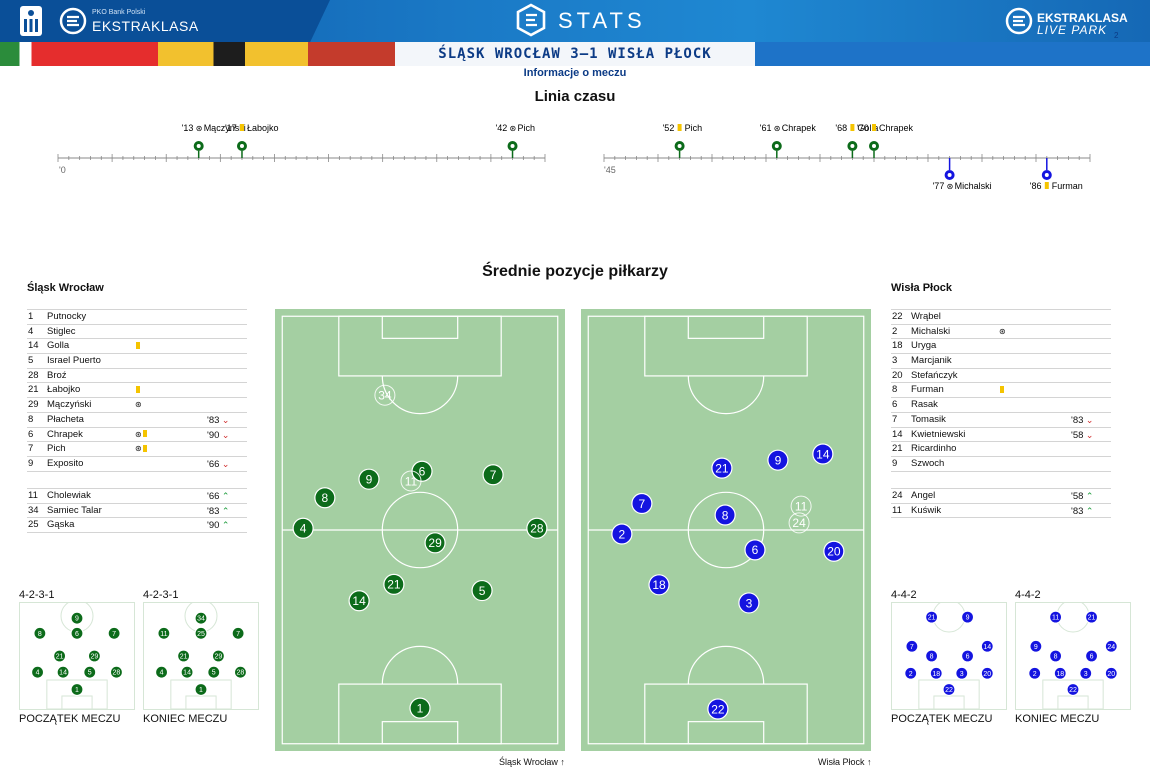  Describe the element at coordinates (897, 434) in the screenshot. I see `player-number: 14` at that location.